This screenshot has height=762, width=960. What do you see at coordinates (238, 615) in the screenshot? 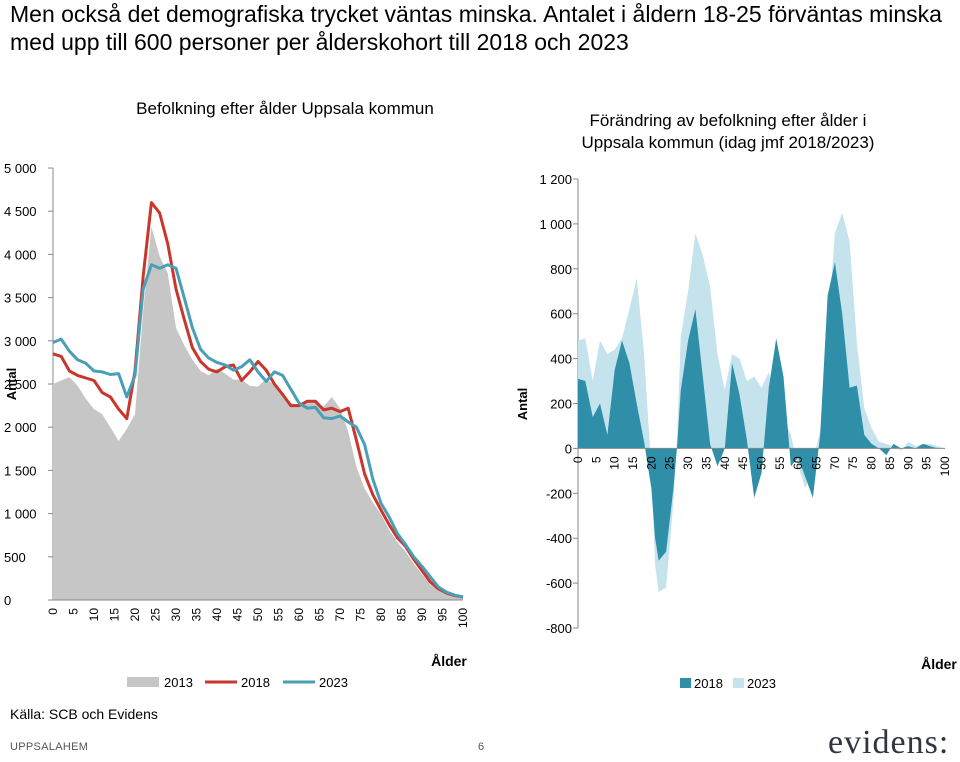
I see `left-x-tick-label: 45` at bounding box center [238, 615].